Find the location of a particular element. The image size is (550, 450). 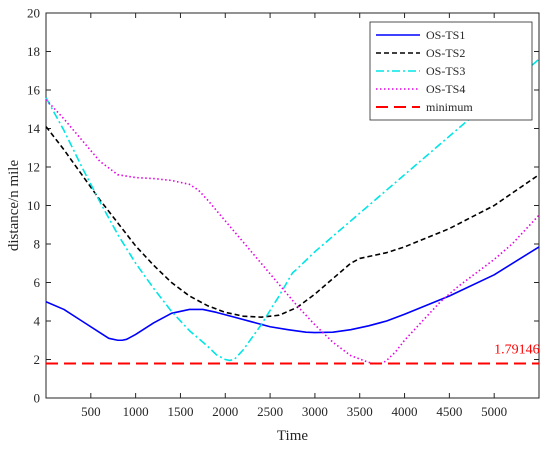

x-tick-label: 5000 is located at coordinates (494, 411).